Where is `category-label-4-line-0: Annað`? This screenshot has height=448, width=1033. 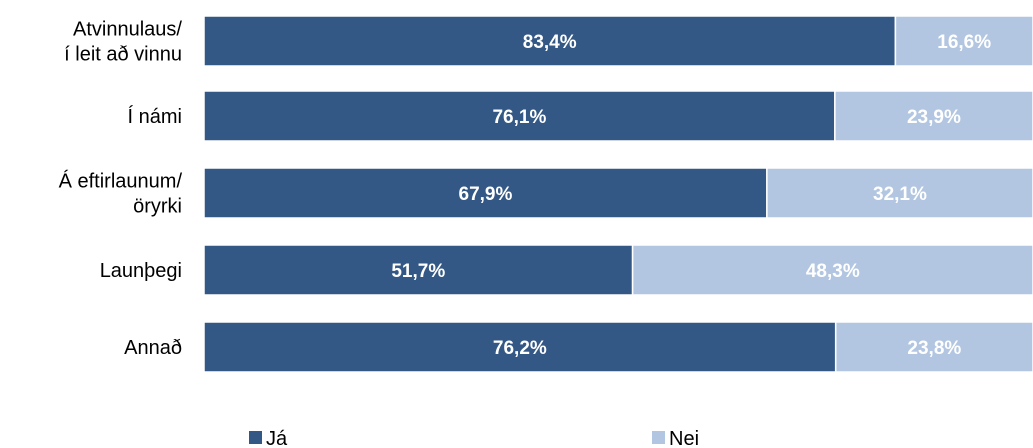 category-label-4-line-0: Annað is located at coordinates (153, 348).